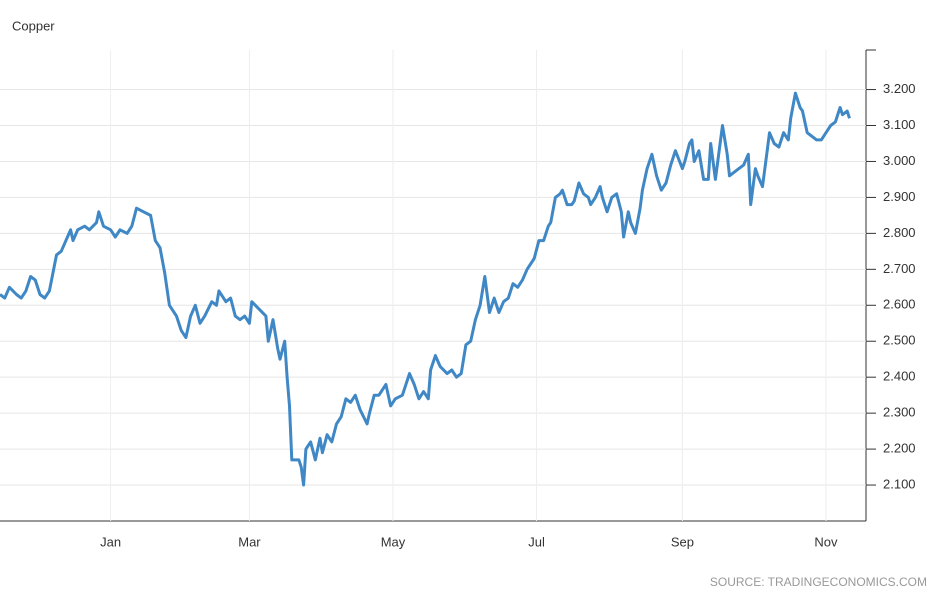 This screenshot has height=594, width=939. I want to click on y-tick-label: 2.500, so click(899, 340).